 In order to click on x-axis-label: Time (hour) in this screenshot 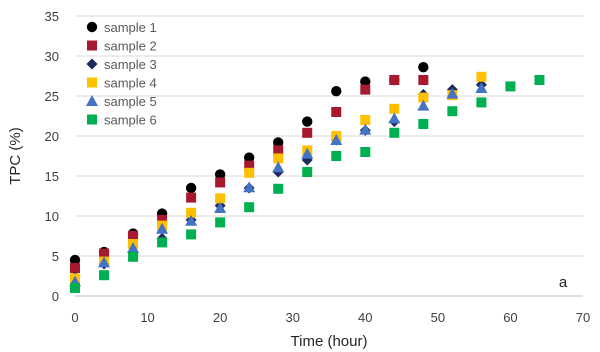, I will do `click(329, 341)`.